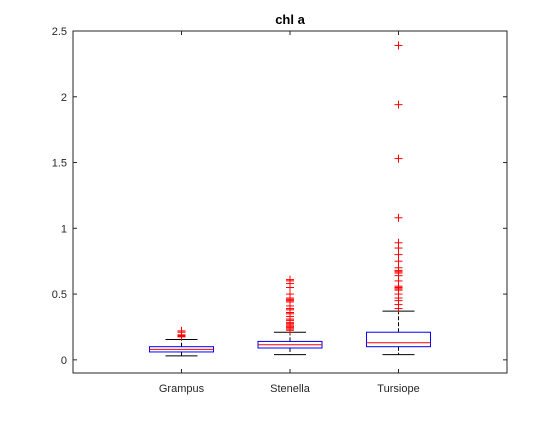 The image size is (560, 425). Describe the element at coordinates (290, 389) in the screenshot. I see `x-tick-label: Stenella` at that location.